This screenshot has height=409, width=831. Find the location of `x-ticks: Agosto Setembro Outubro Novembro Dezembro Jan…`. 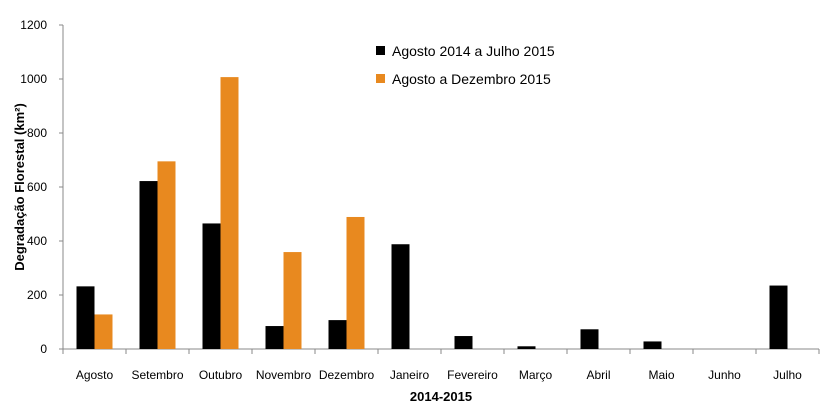

x-ticks: Agosto Setembro Outubro Novembro Dezembro Jan… is located at coordinates (441, 365).